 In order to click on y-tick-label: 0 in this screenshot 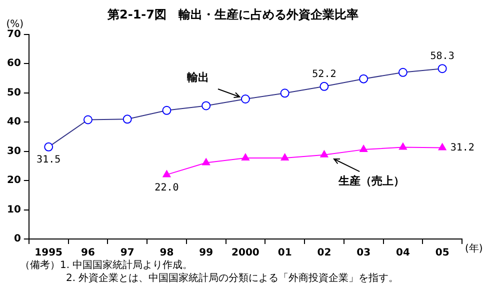, I will do `click(17, 239)`.